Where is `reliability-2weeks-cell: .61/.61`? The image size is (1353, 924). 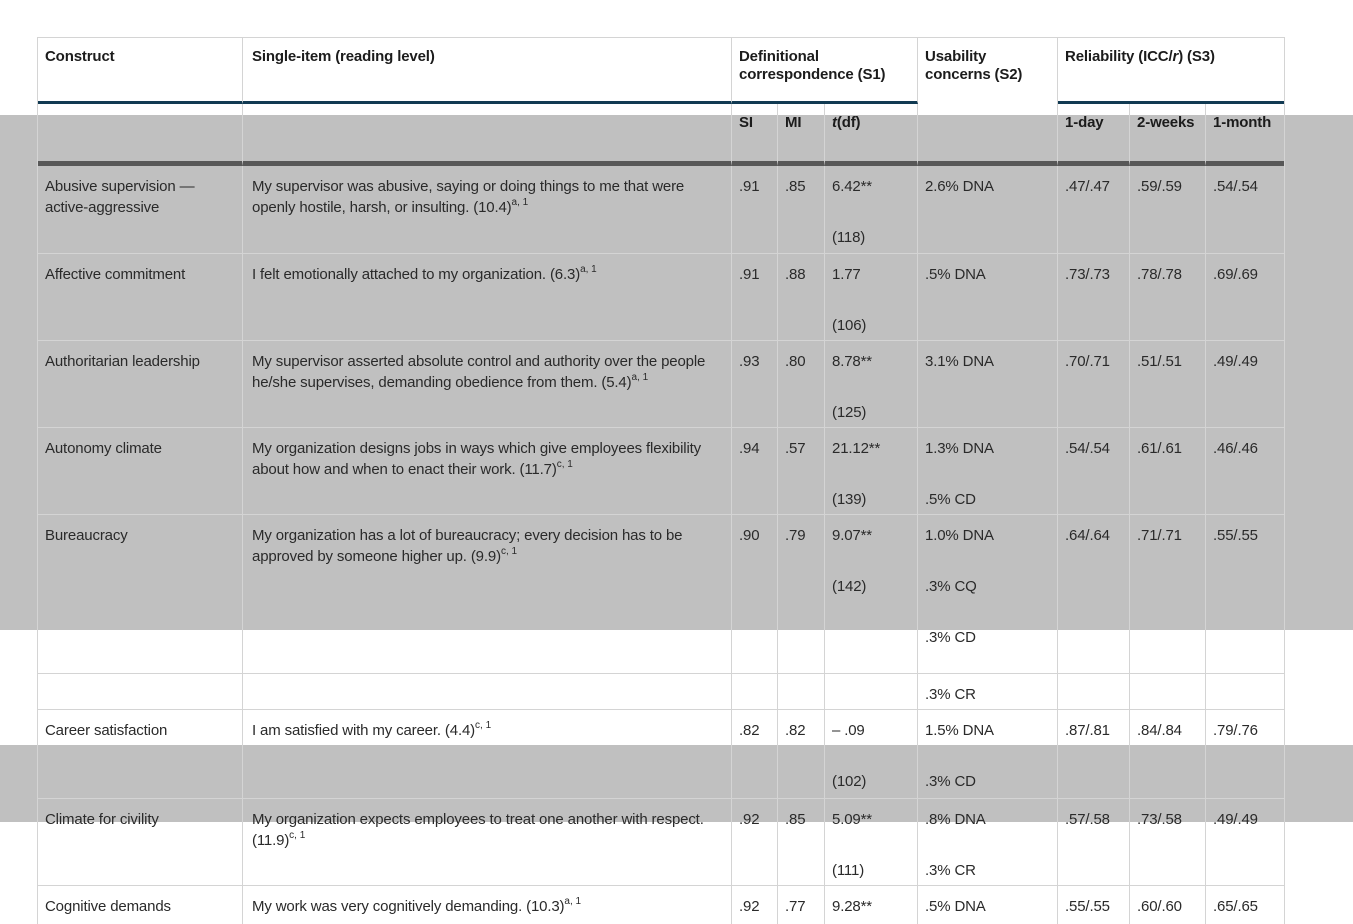 reliability-2weeks-cell: .61/.61 is located at coordinates (1168, 471).